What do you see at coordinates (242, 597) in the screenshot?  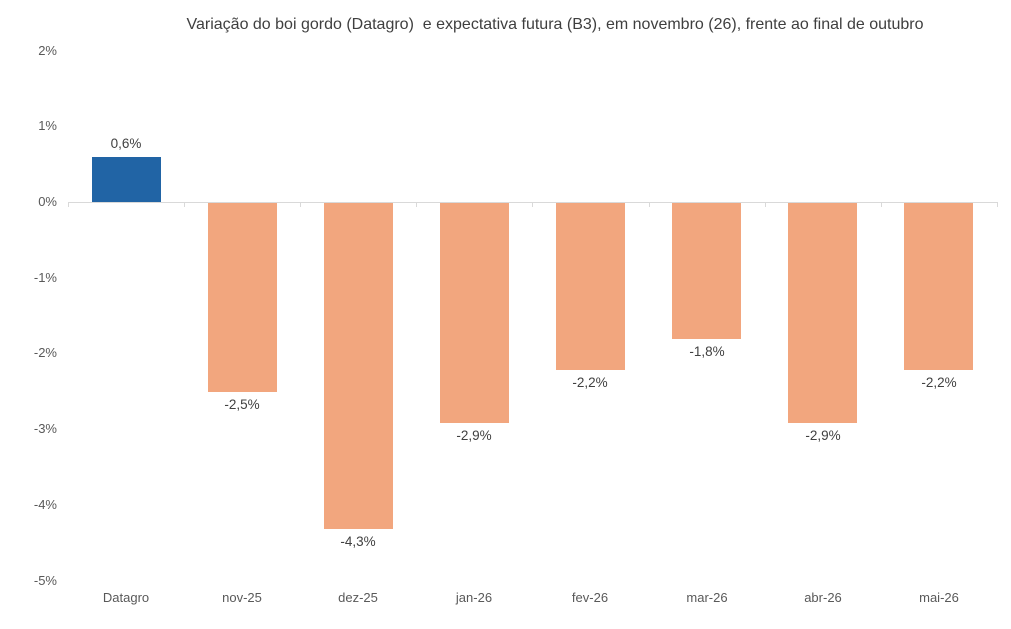 I see `x-axis-label: nov-25` at bounding box center [242, 597].